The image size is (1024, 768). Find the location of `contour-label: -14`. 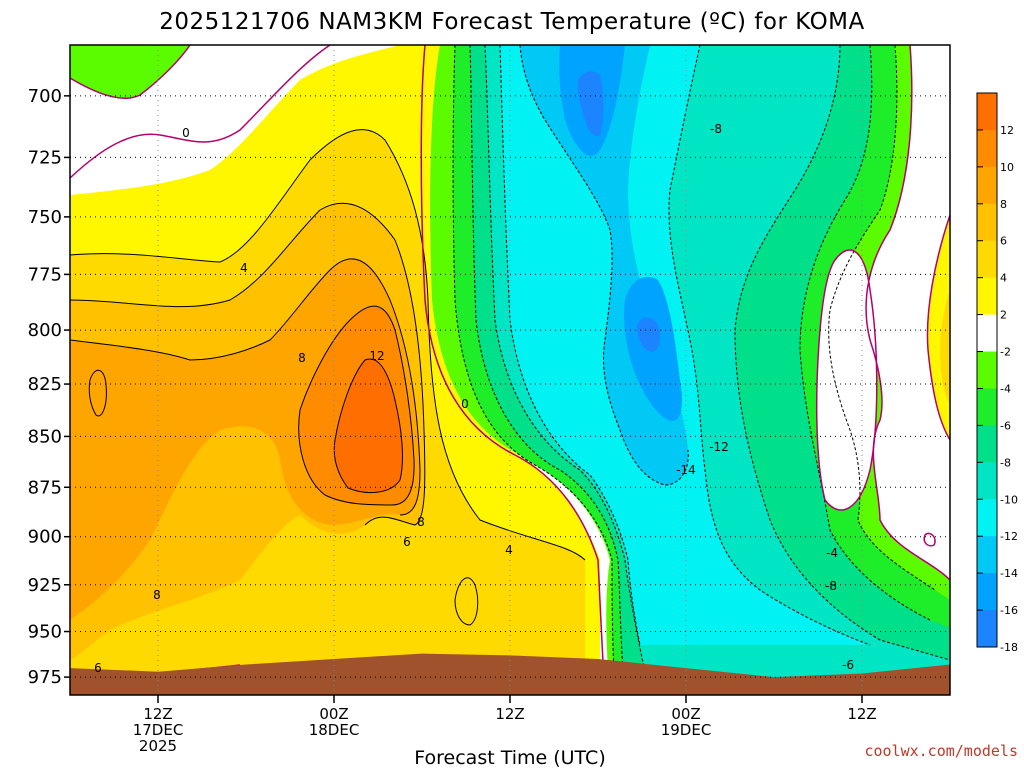

contour-label: -14 is located at coordinates (686, 470).